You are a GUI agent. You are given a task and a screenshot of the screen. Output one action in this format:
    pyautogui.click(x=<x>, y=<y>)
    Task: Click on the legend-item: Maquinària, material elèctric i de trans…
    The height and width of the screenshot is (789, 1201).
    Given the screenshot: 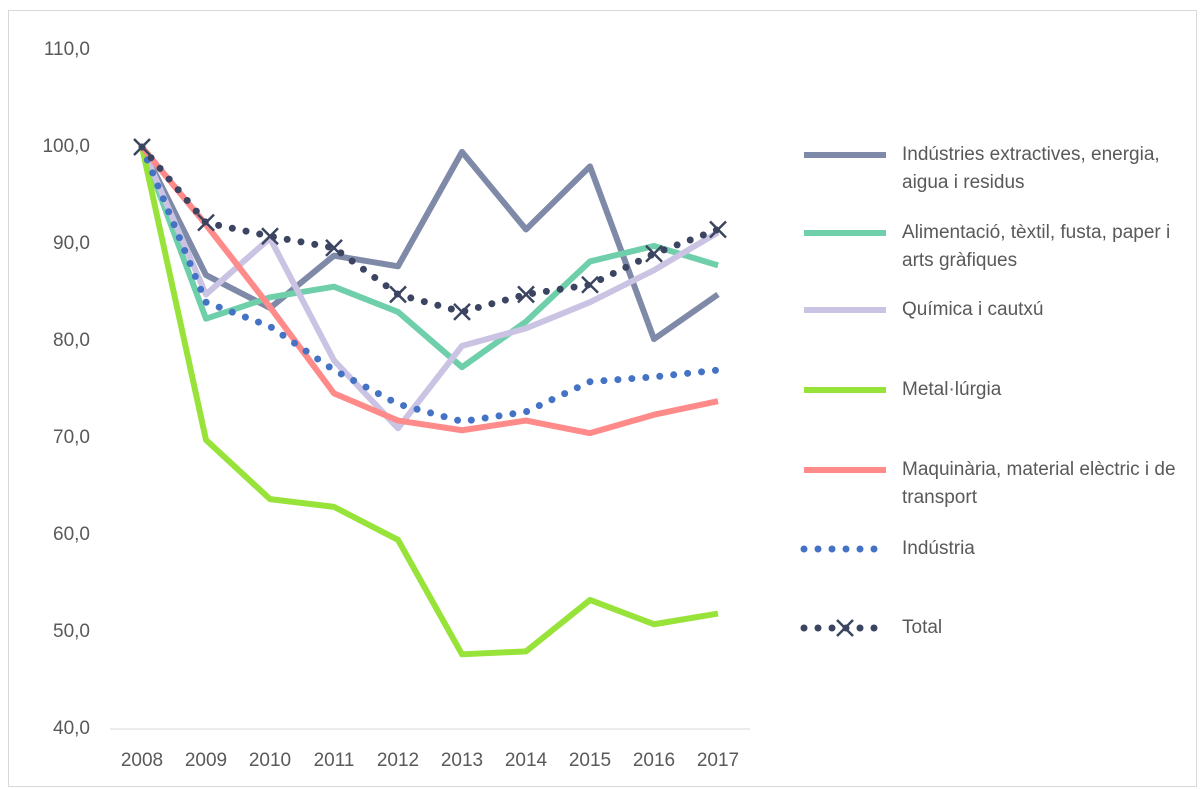 What is the action you would take?
    pyautogui.click(x=1000, y=484)
    